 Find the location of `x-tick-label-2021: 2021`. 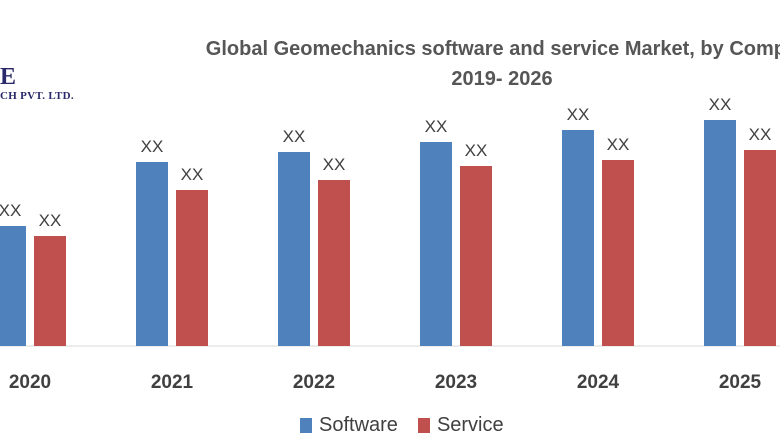

x-tick-label-2021: 2021 is located at coordinates (172, 382).